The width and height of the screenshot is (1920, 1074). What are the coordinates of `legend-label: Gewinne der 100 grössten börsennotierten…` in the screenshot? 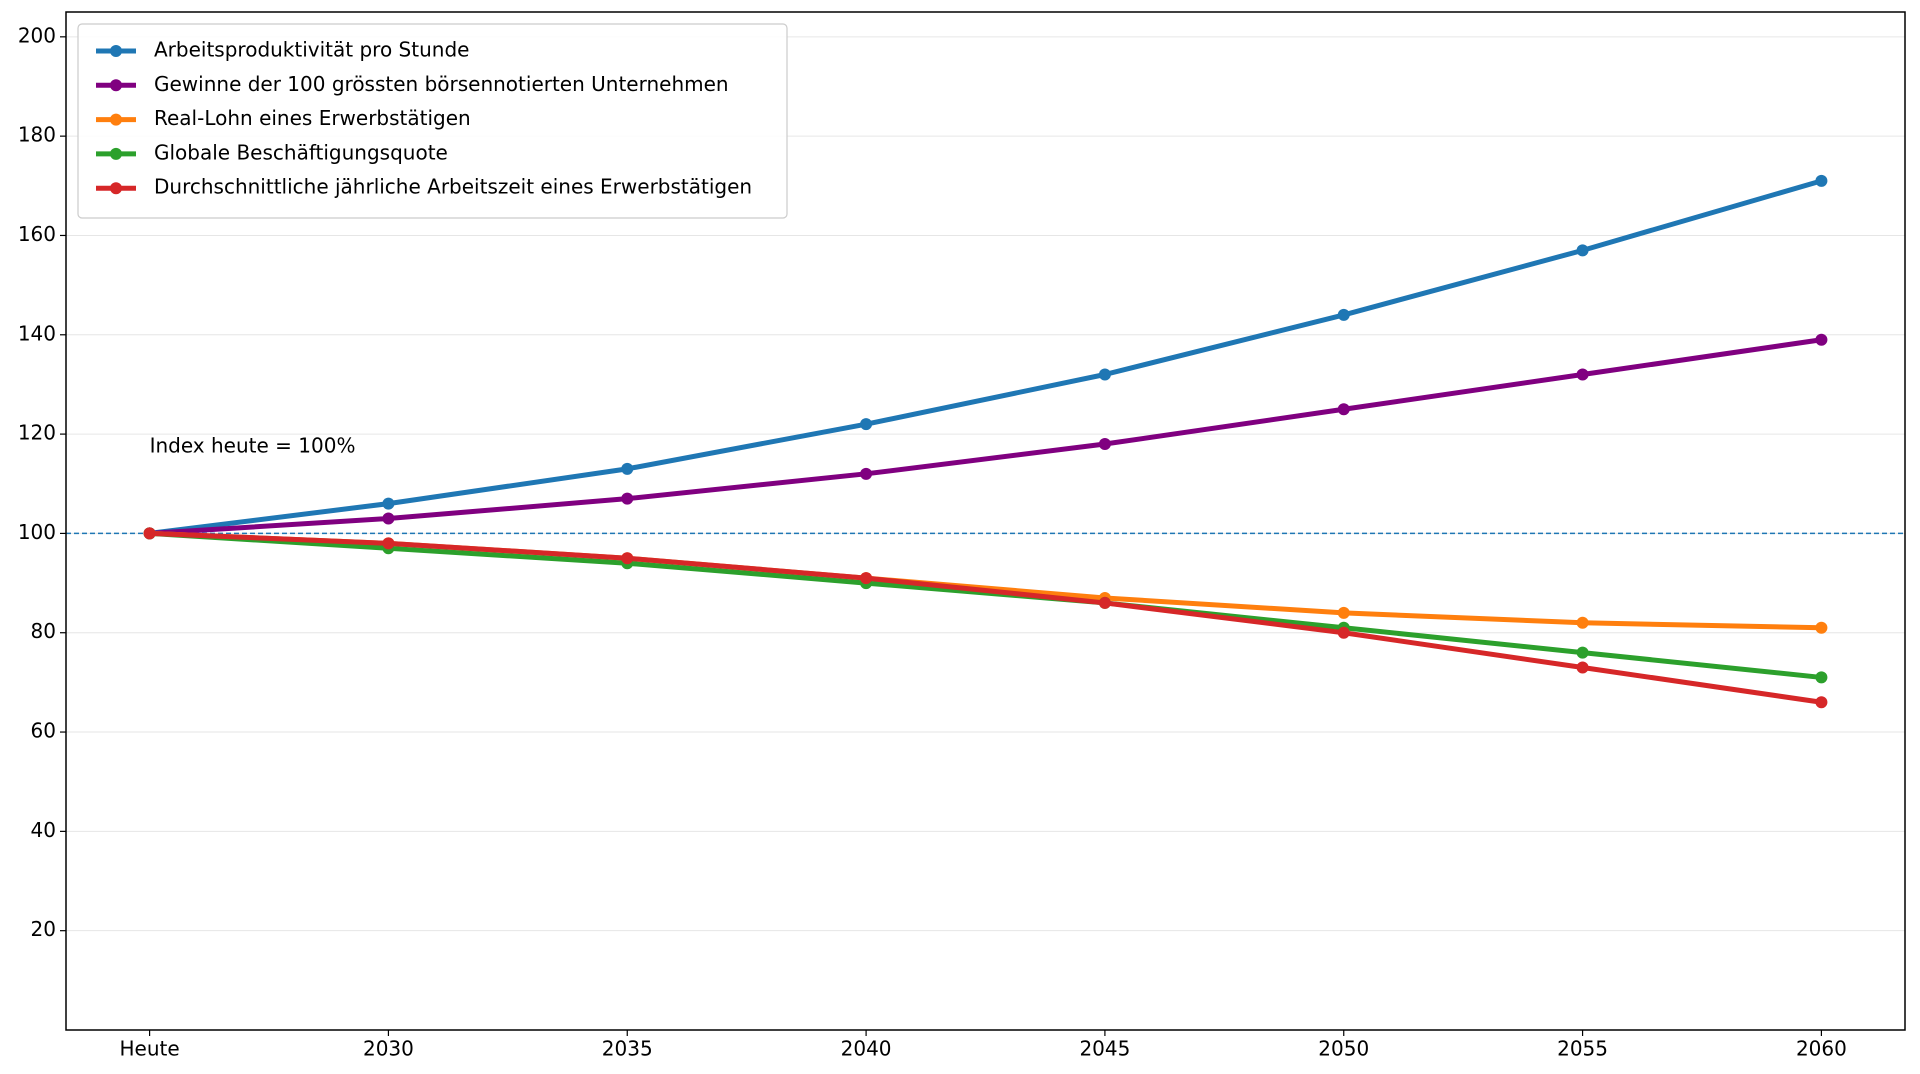 It's located at (441, 84).